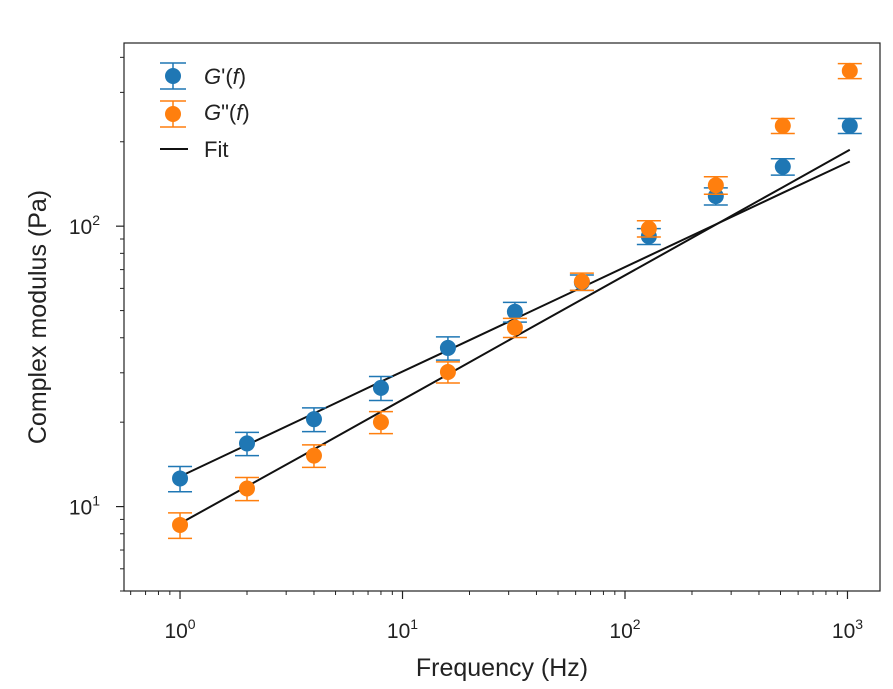  Describe the element at coordinates (227, 112) in the screenshot. I see `legend-label-g-double-prime: G"(f)` at that location.